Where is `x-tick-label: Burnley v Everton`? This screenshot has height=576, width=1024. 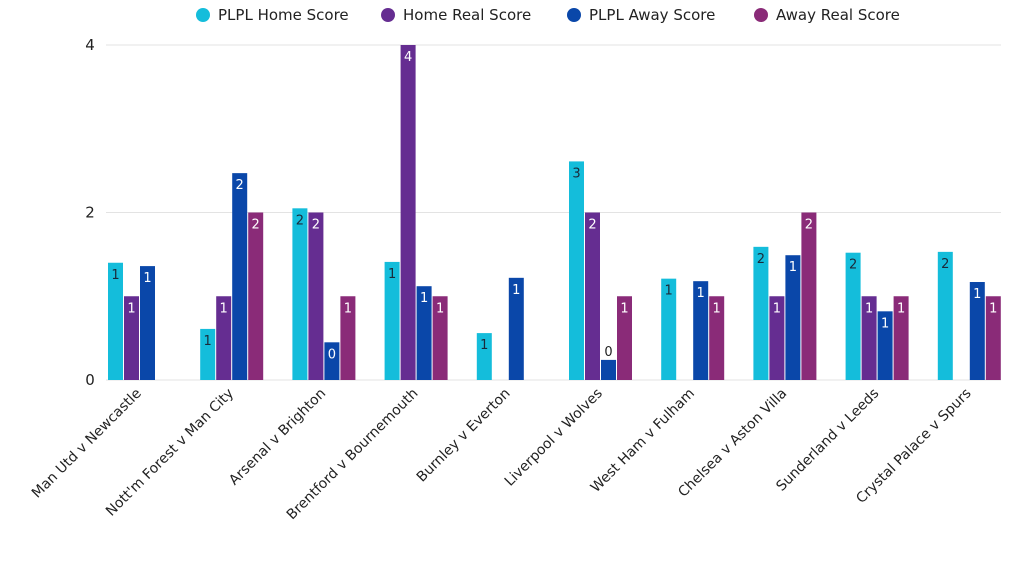 x-tick-label: Burnley v Everton is located at coordinates (464, 436).